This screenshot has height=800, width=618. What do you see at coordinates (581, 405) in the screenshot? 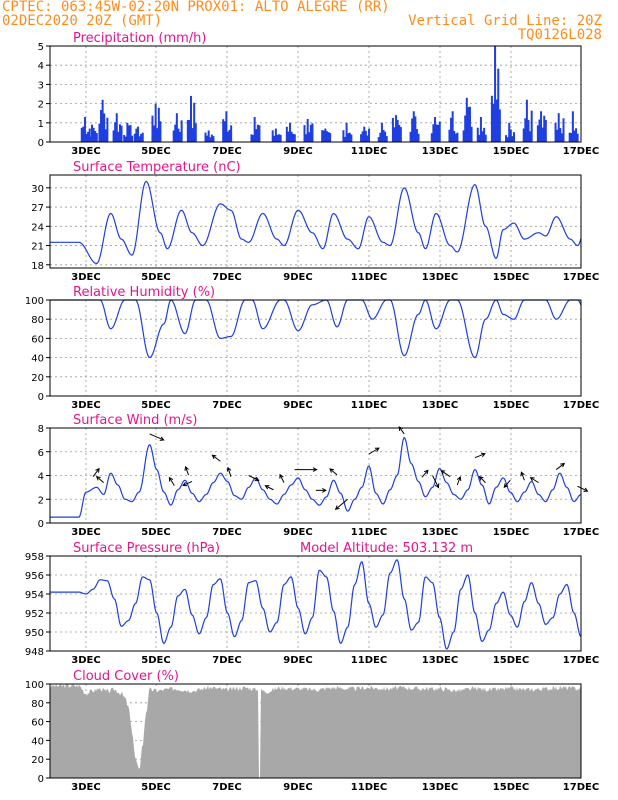
I see `x-tick-label-2-7: 17DEC` at bounding box center [581, 405].